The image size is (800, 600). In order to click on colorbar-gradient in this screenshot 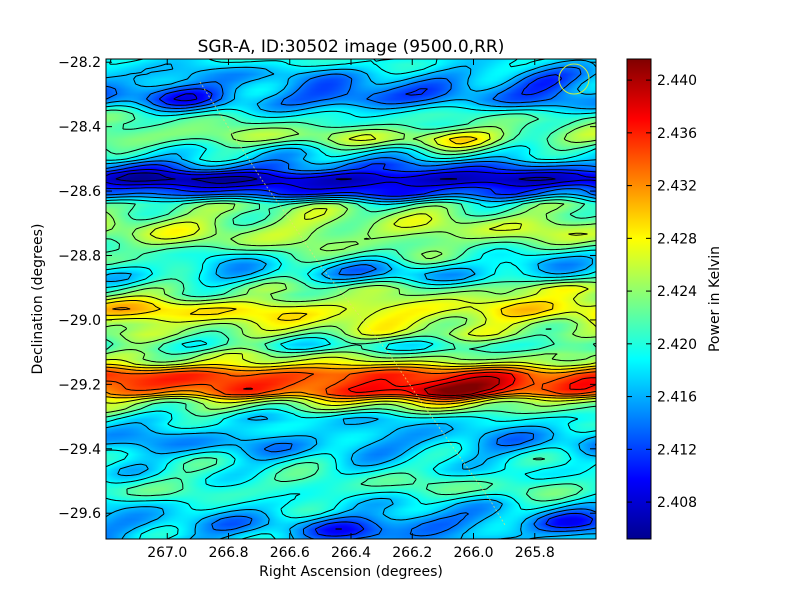, I will do `click(639, 299)`.